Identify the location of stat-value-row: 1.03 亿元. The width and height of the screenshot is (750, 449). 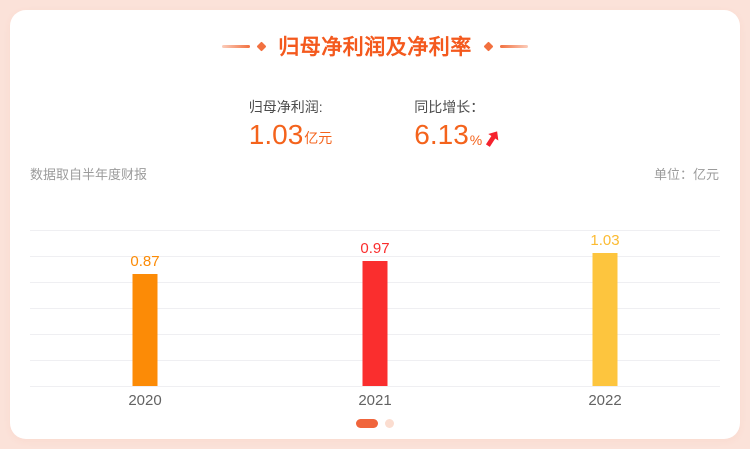
(291, 135).